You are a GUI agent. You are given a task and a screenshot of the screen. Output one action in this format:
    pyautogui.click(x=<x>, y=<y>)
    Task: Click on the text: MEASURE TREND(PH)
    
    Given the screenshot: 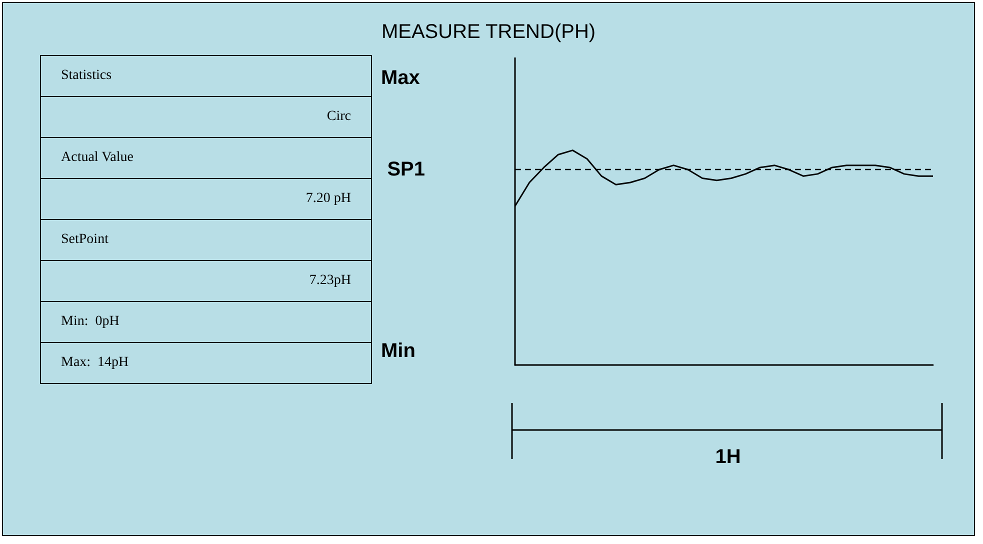 What is the action you would take?
    pyautogui.click(x=488, y=32)
    